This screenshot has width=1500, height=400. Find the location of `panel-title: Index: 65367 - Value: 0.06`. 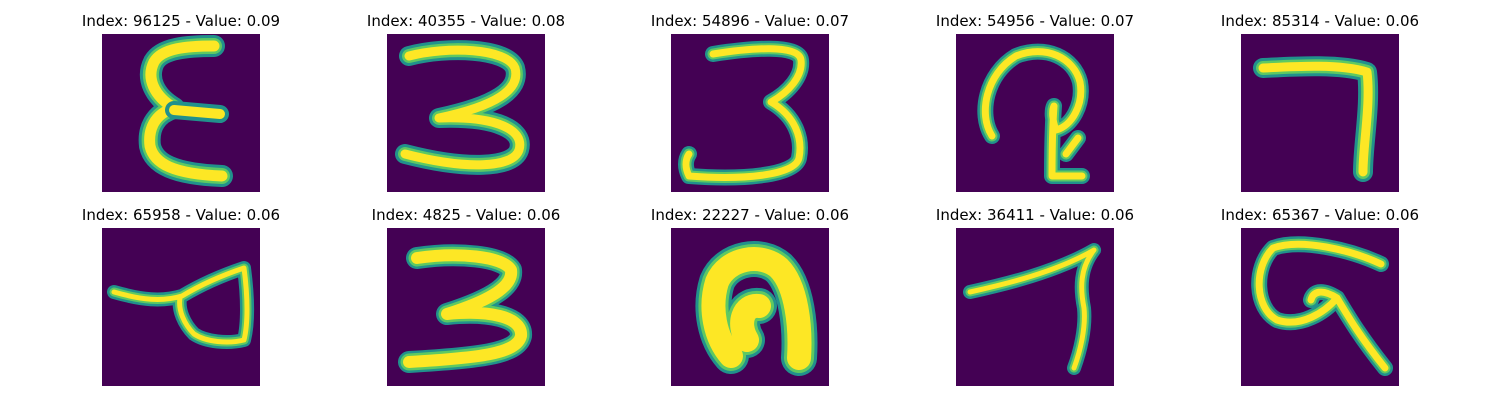

panel-title: Index: 65367 - Value: 0.06 is located at coordinates (1320, 215).